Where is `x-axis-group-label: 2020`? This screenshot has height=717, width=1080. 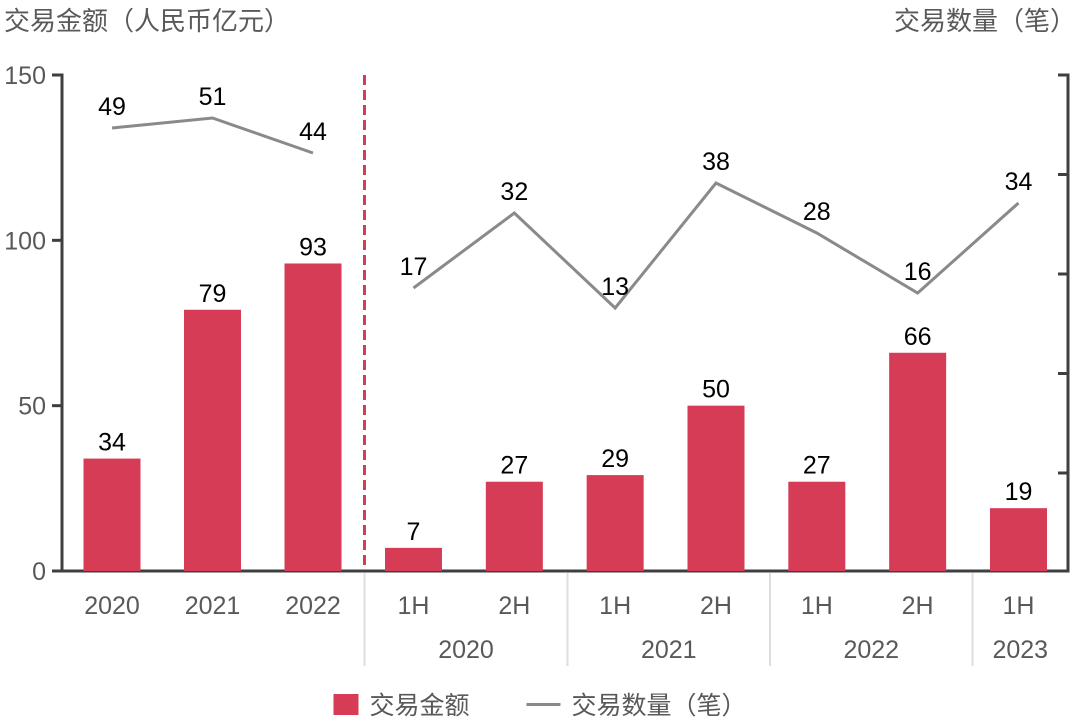 x-axis-group-label: 2020 is located at coordinates (466, 650).